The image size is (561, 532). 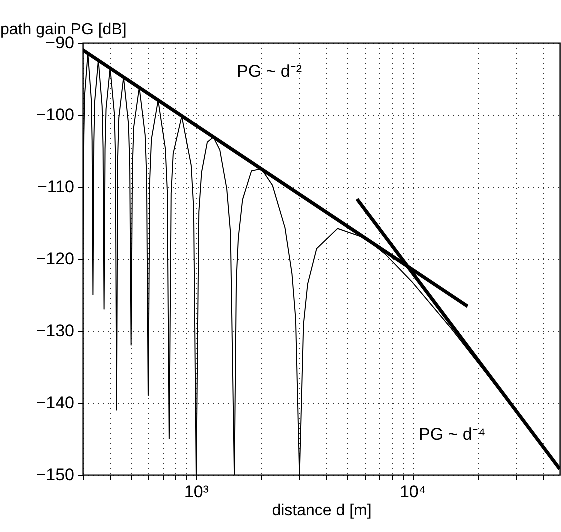 I want to click on annotation: PG ~ d⁻², so click(x=269, y=71).